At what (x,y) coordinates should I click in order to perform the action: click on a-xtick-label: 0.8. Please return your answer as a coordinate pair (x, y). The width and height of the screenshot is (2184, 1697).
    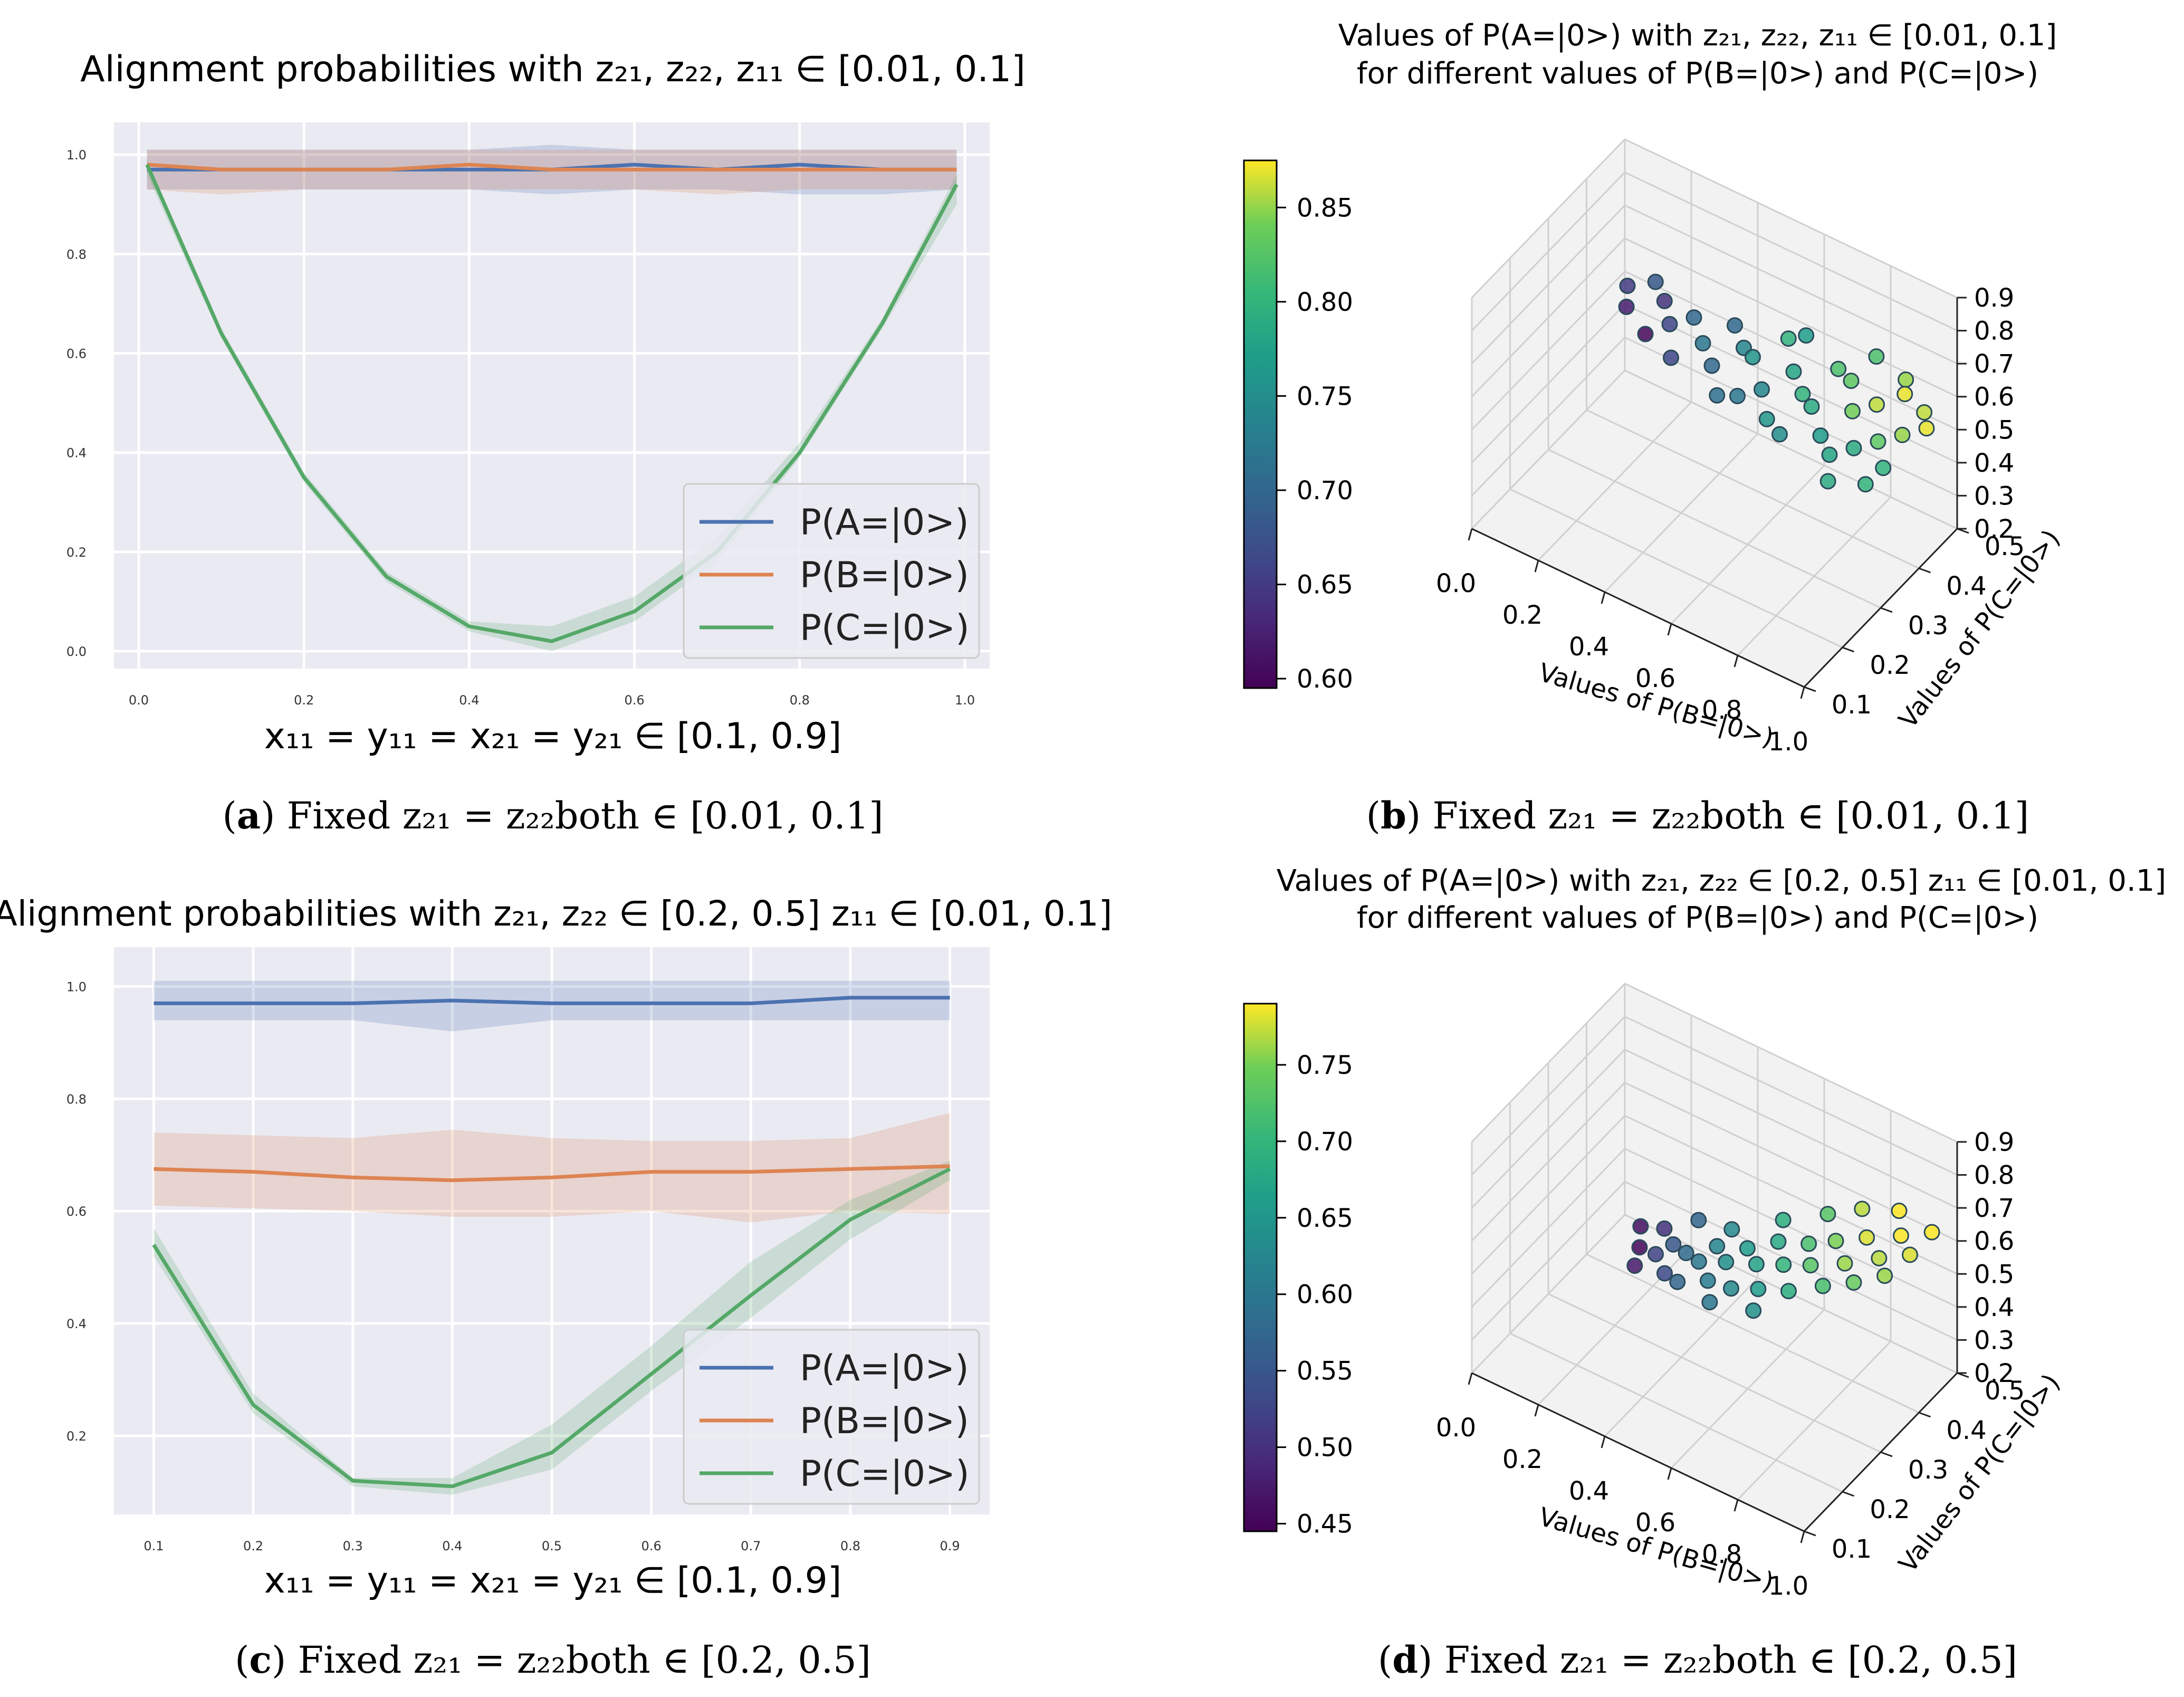
    Looking at the image, I should click on (800, 701).